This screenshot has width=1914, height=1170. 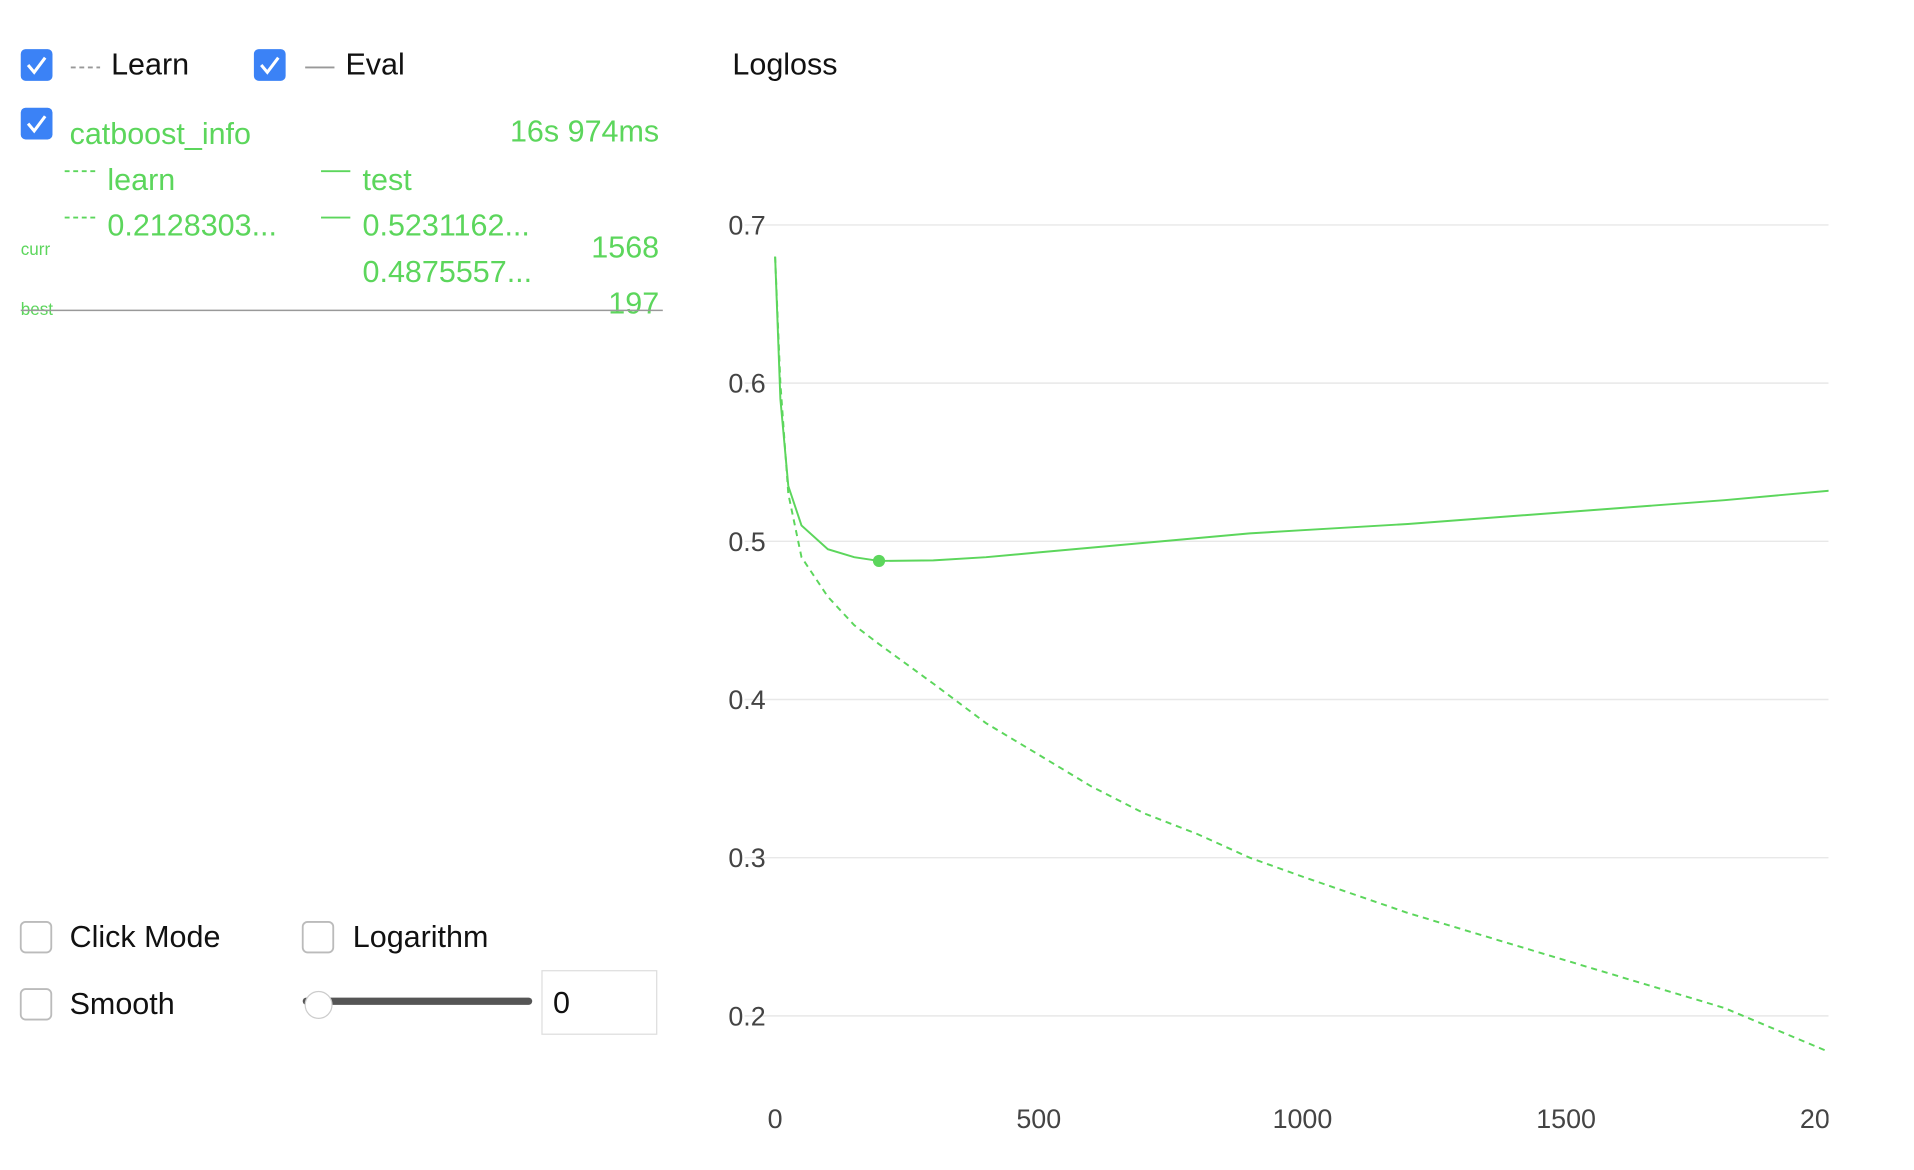 What do you see at coordinates (417, 1001) in the screenshot?
I see `smooth-slider` at bounding box center [417, 1001].